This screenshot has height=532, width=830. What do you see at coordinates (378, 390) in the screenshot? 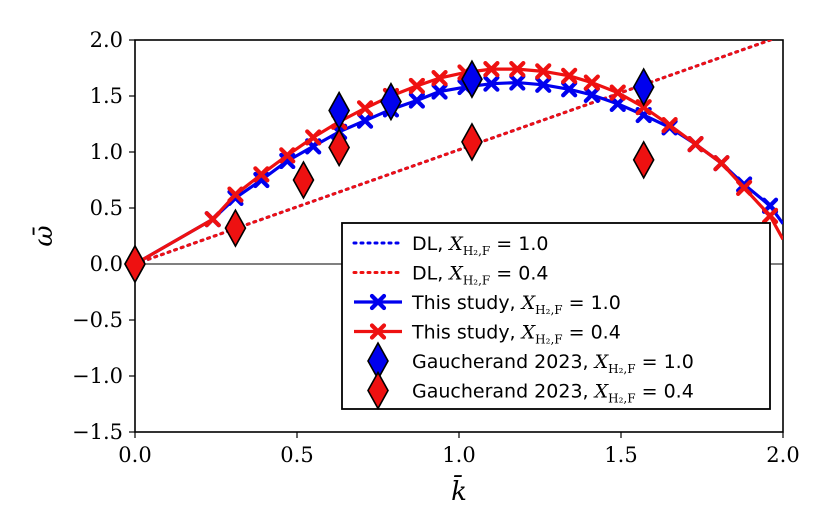
I see `legend-handle-diamond` at bounding box center [378, 390].